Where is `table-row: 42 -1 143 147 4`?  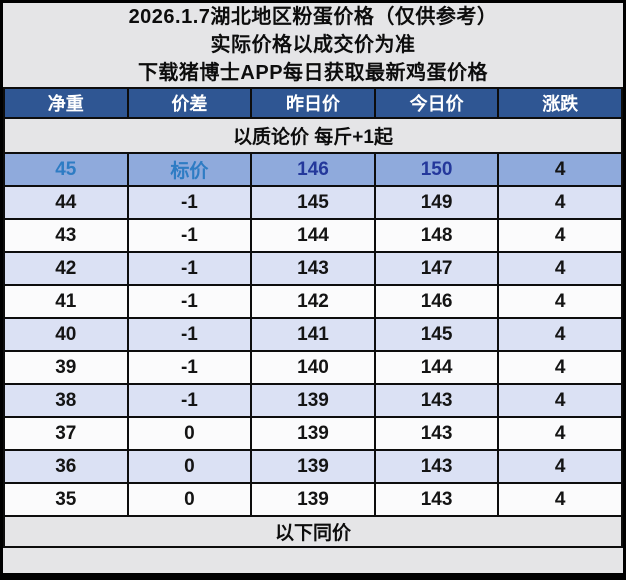
table-row: 42 -1 143 147 4 is located at coordinates (313, 268).